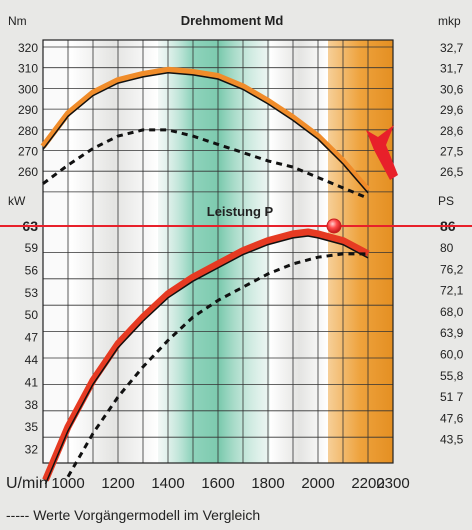 This screenshot has width=472, height=530. I want to click on left-torque-tick-1: 310, so click(28, 69).